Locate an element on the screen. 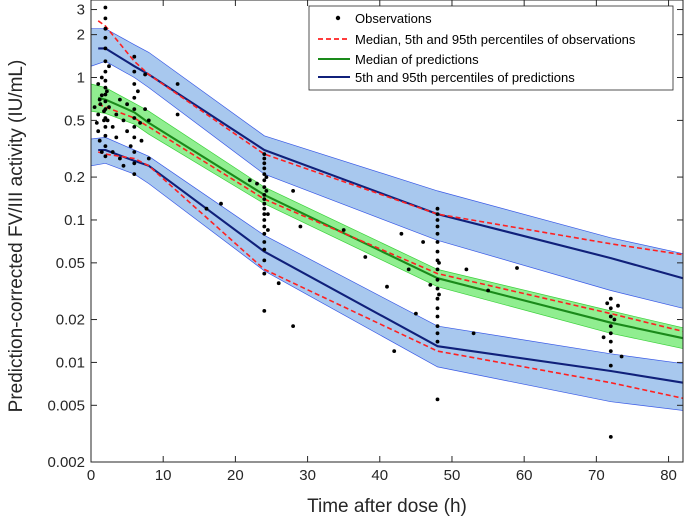  y-tick-label: 0.005 is located at coordinates (66, 405).